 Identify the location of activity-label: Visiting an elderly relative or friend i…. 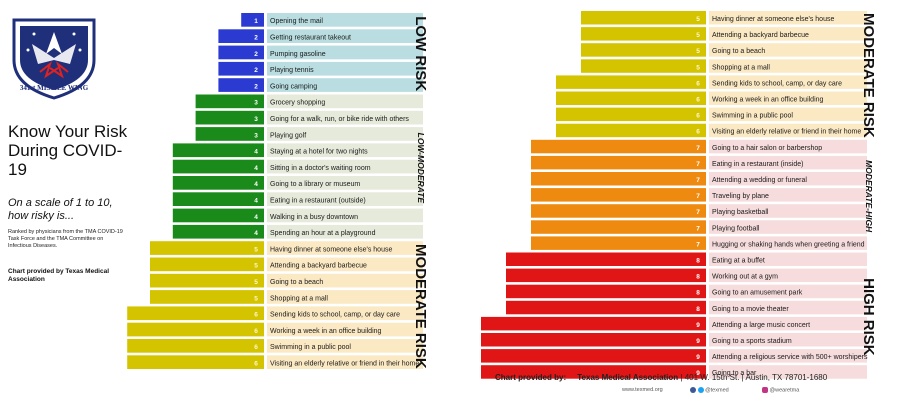
(786, 132).